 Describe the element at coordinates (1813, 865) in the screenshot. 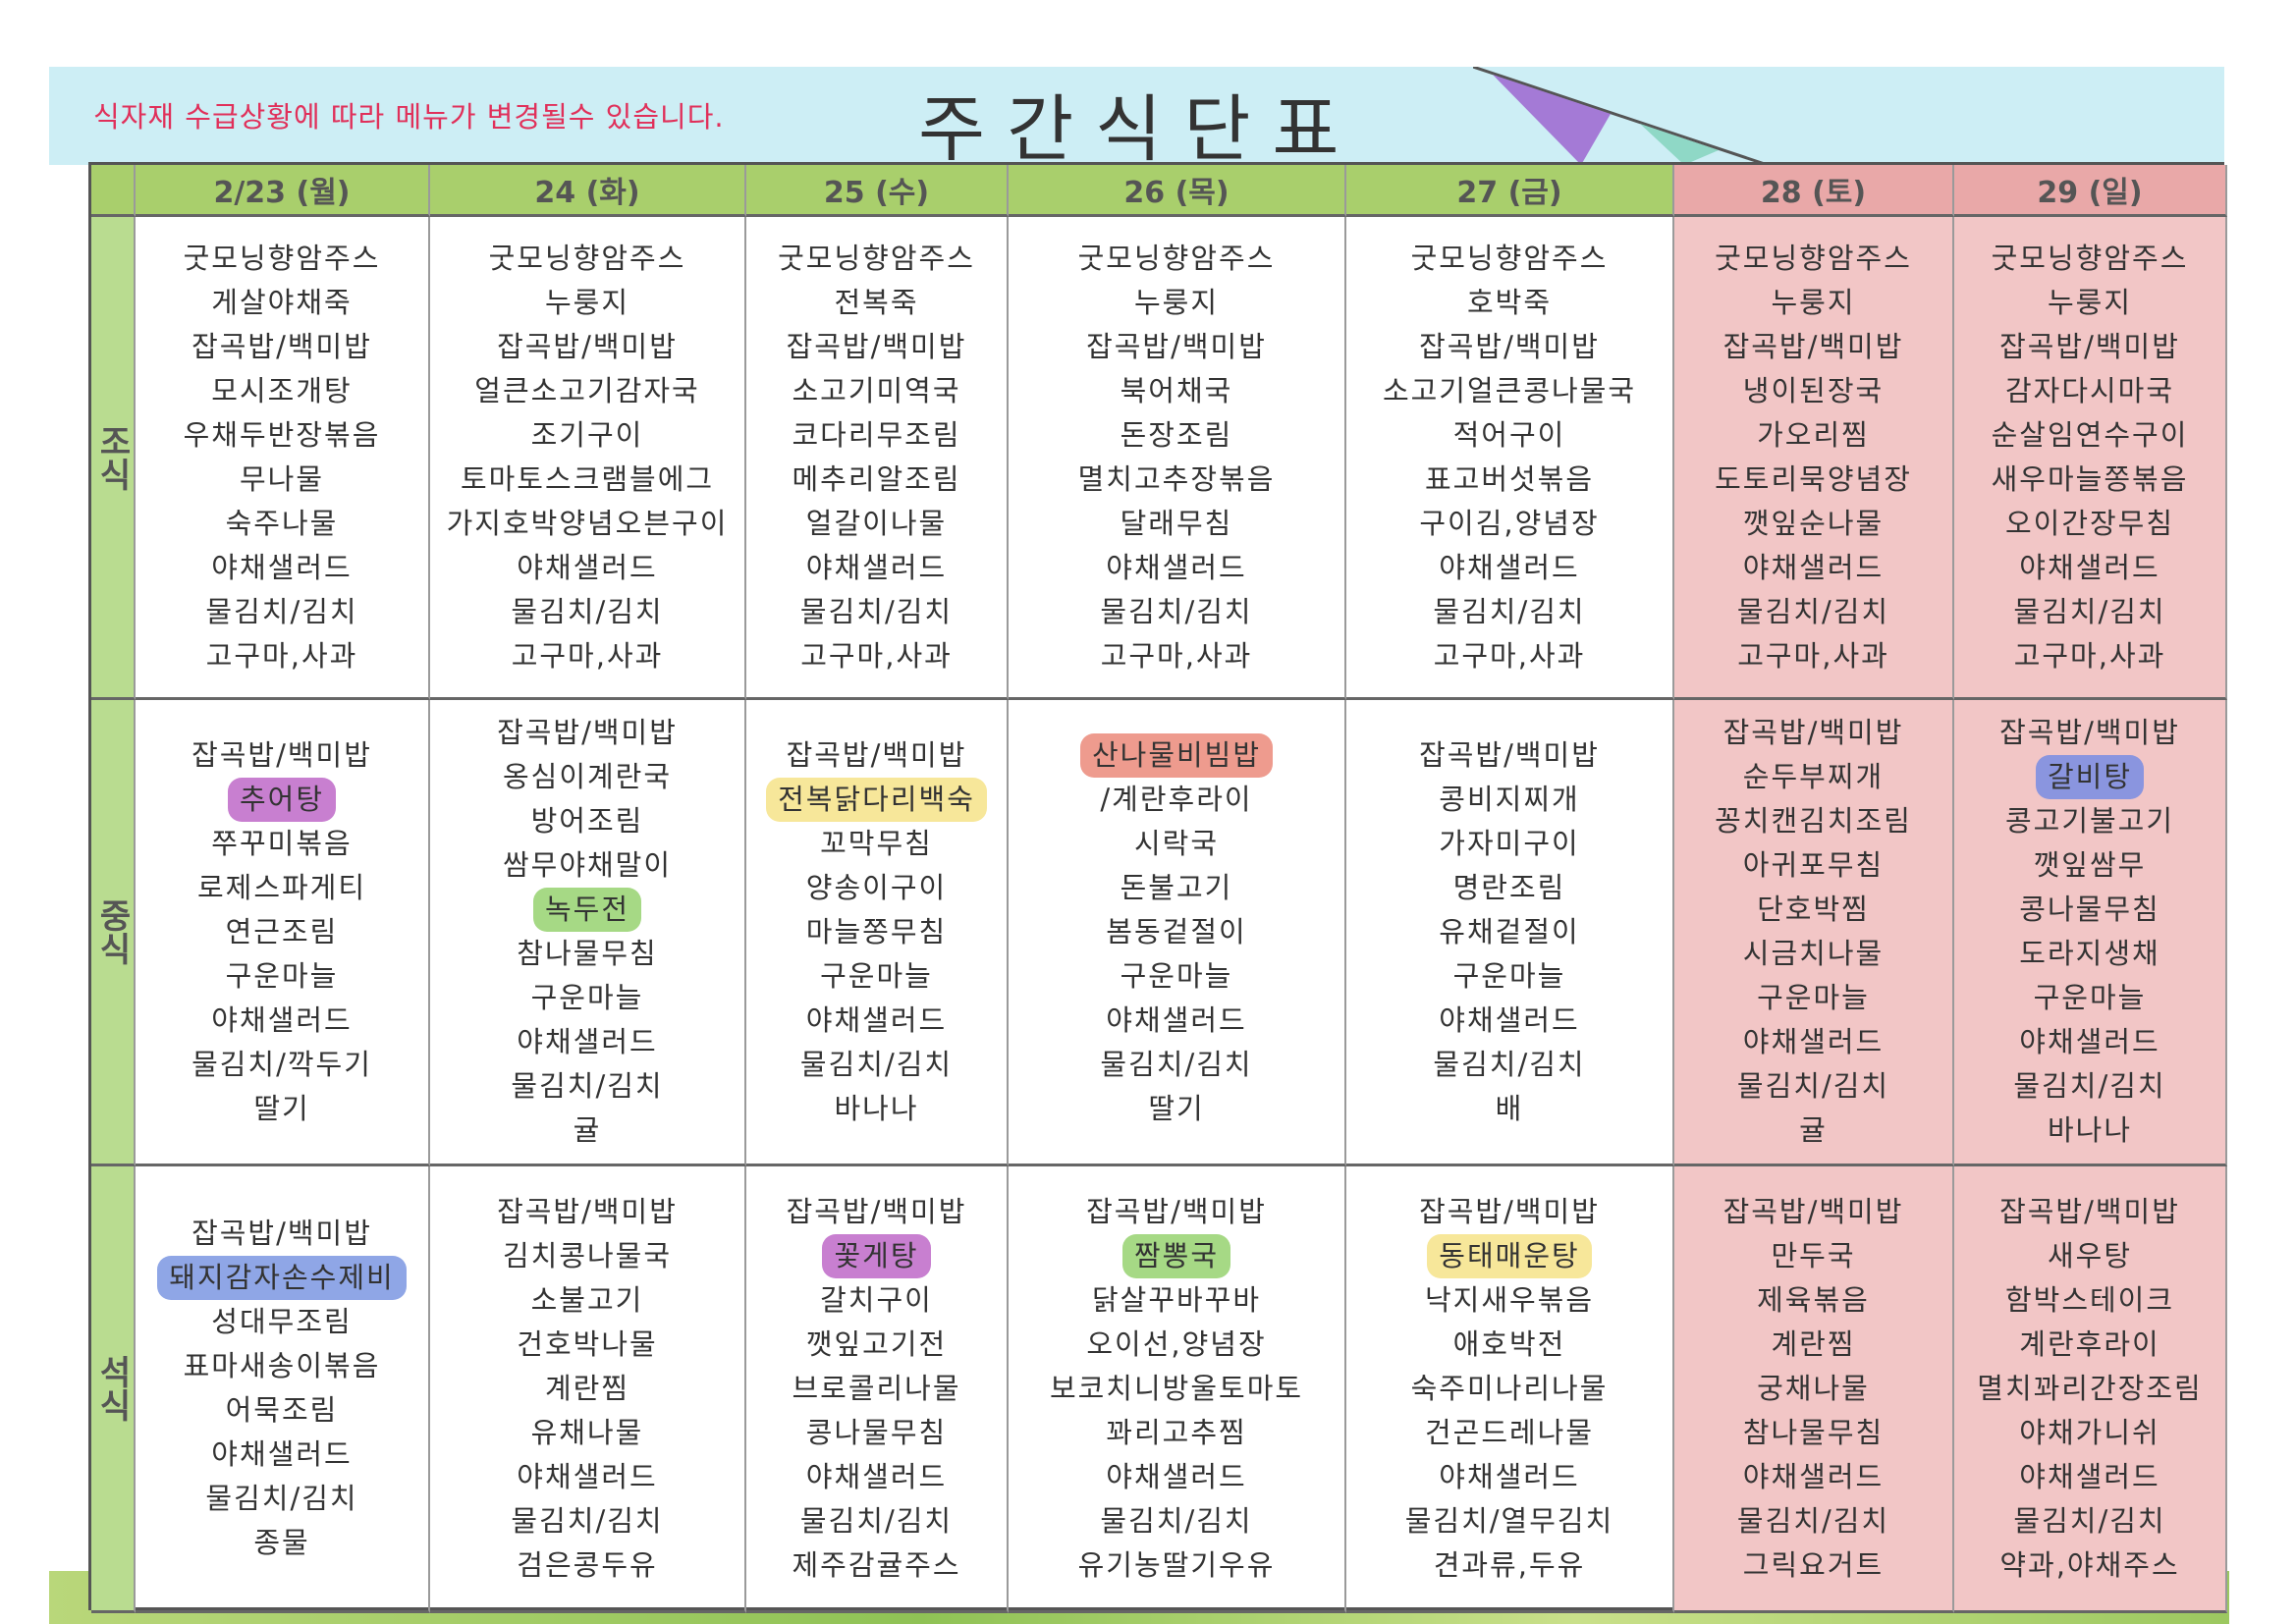

I see `menu-item: 아귀포무침` at that location.